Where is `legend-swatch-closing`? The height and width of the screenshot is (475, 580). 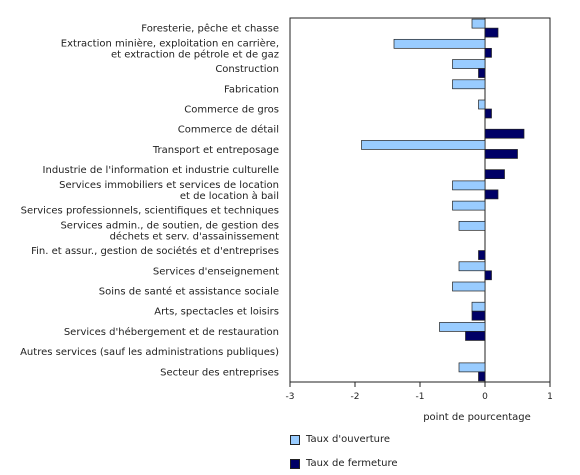 legend-swatch-closing is located at coordinates (295, 463).